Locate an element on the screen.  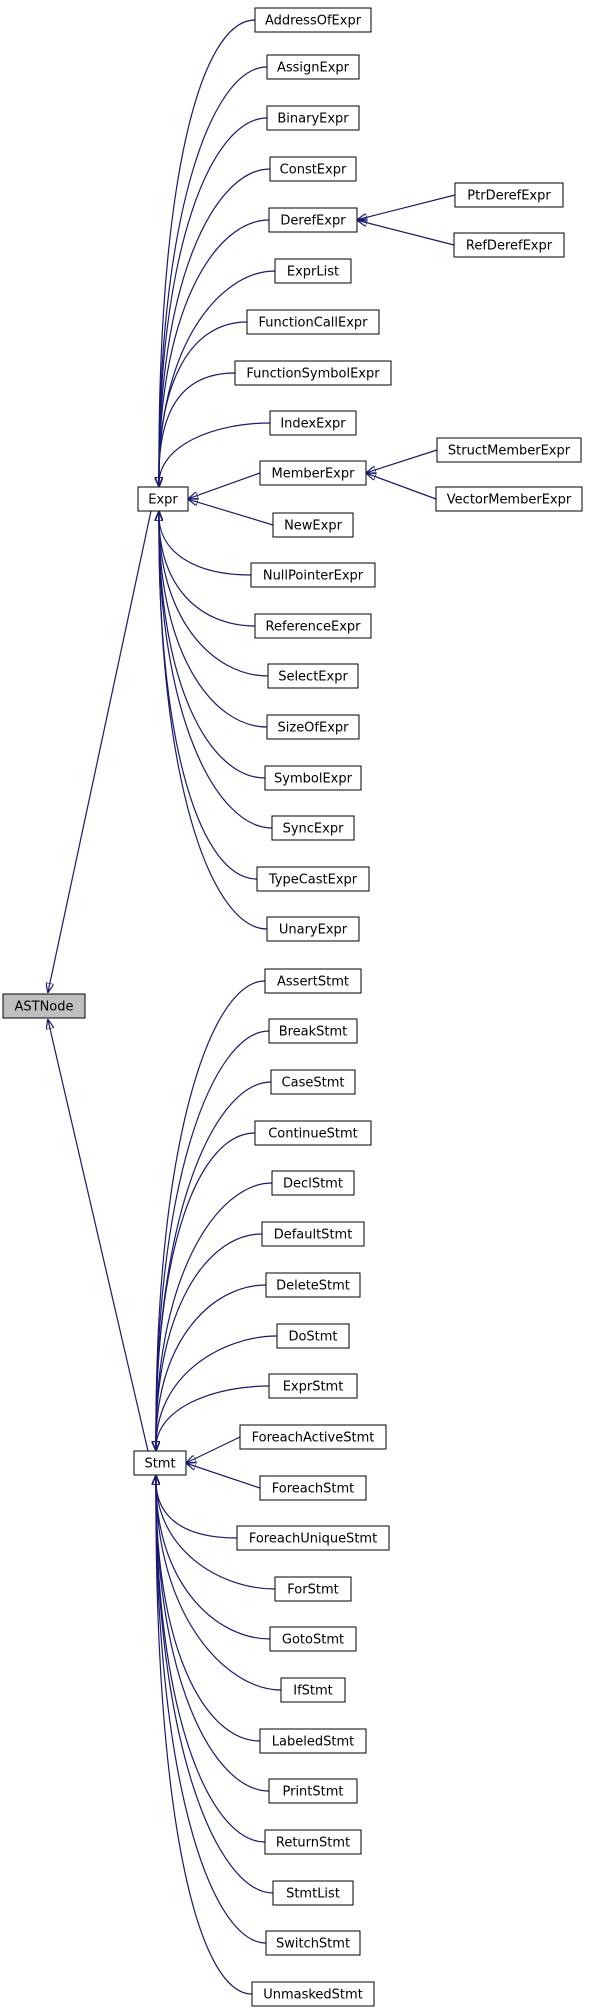
class-node-decl-stmt: DeclStmt is located at coordinates (313, 1183).